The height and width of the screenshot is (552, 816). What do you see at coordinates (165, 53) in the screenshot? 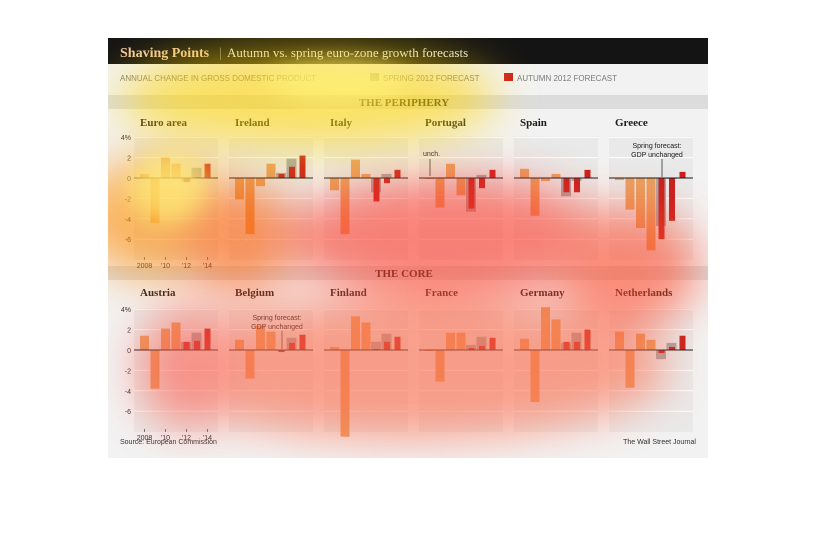
I see `chart-title: Shaving Points` at bounding box center [165, 53].